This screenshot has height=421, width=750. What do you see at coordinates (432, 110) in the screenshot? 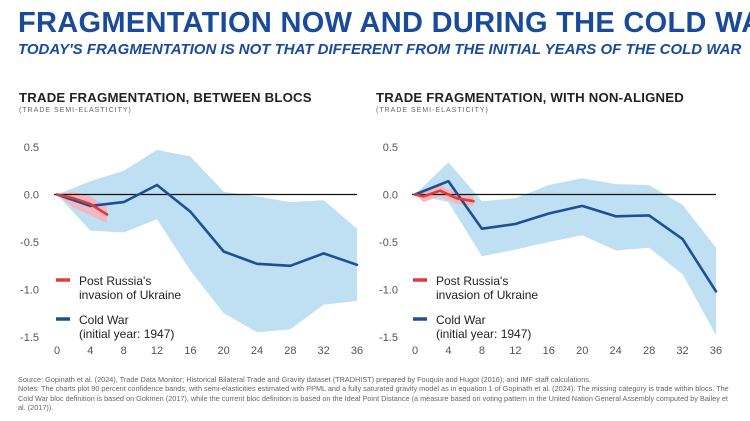
I see `right-chart-subtitle: (TRADE SEMI-ELASTICITY)` at bounding box center [432, 110].